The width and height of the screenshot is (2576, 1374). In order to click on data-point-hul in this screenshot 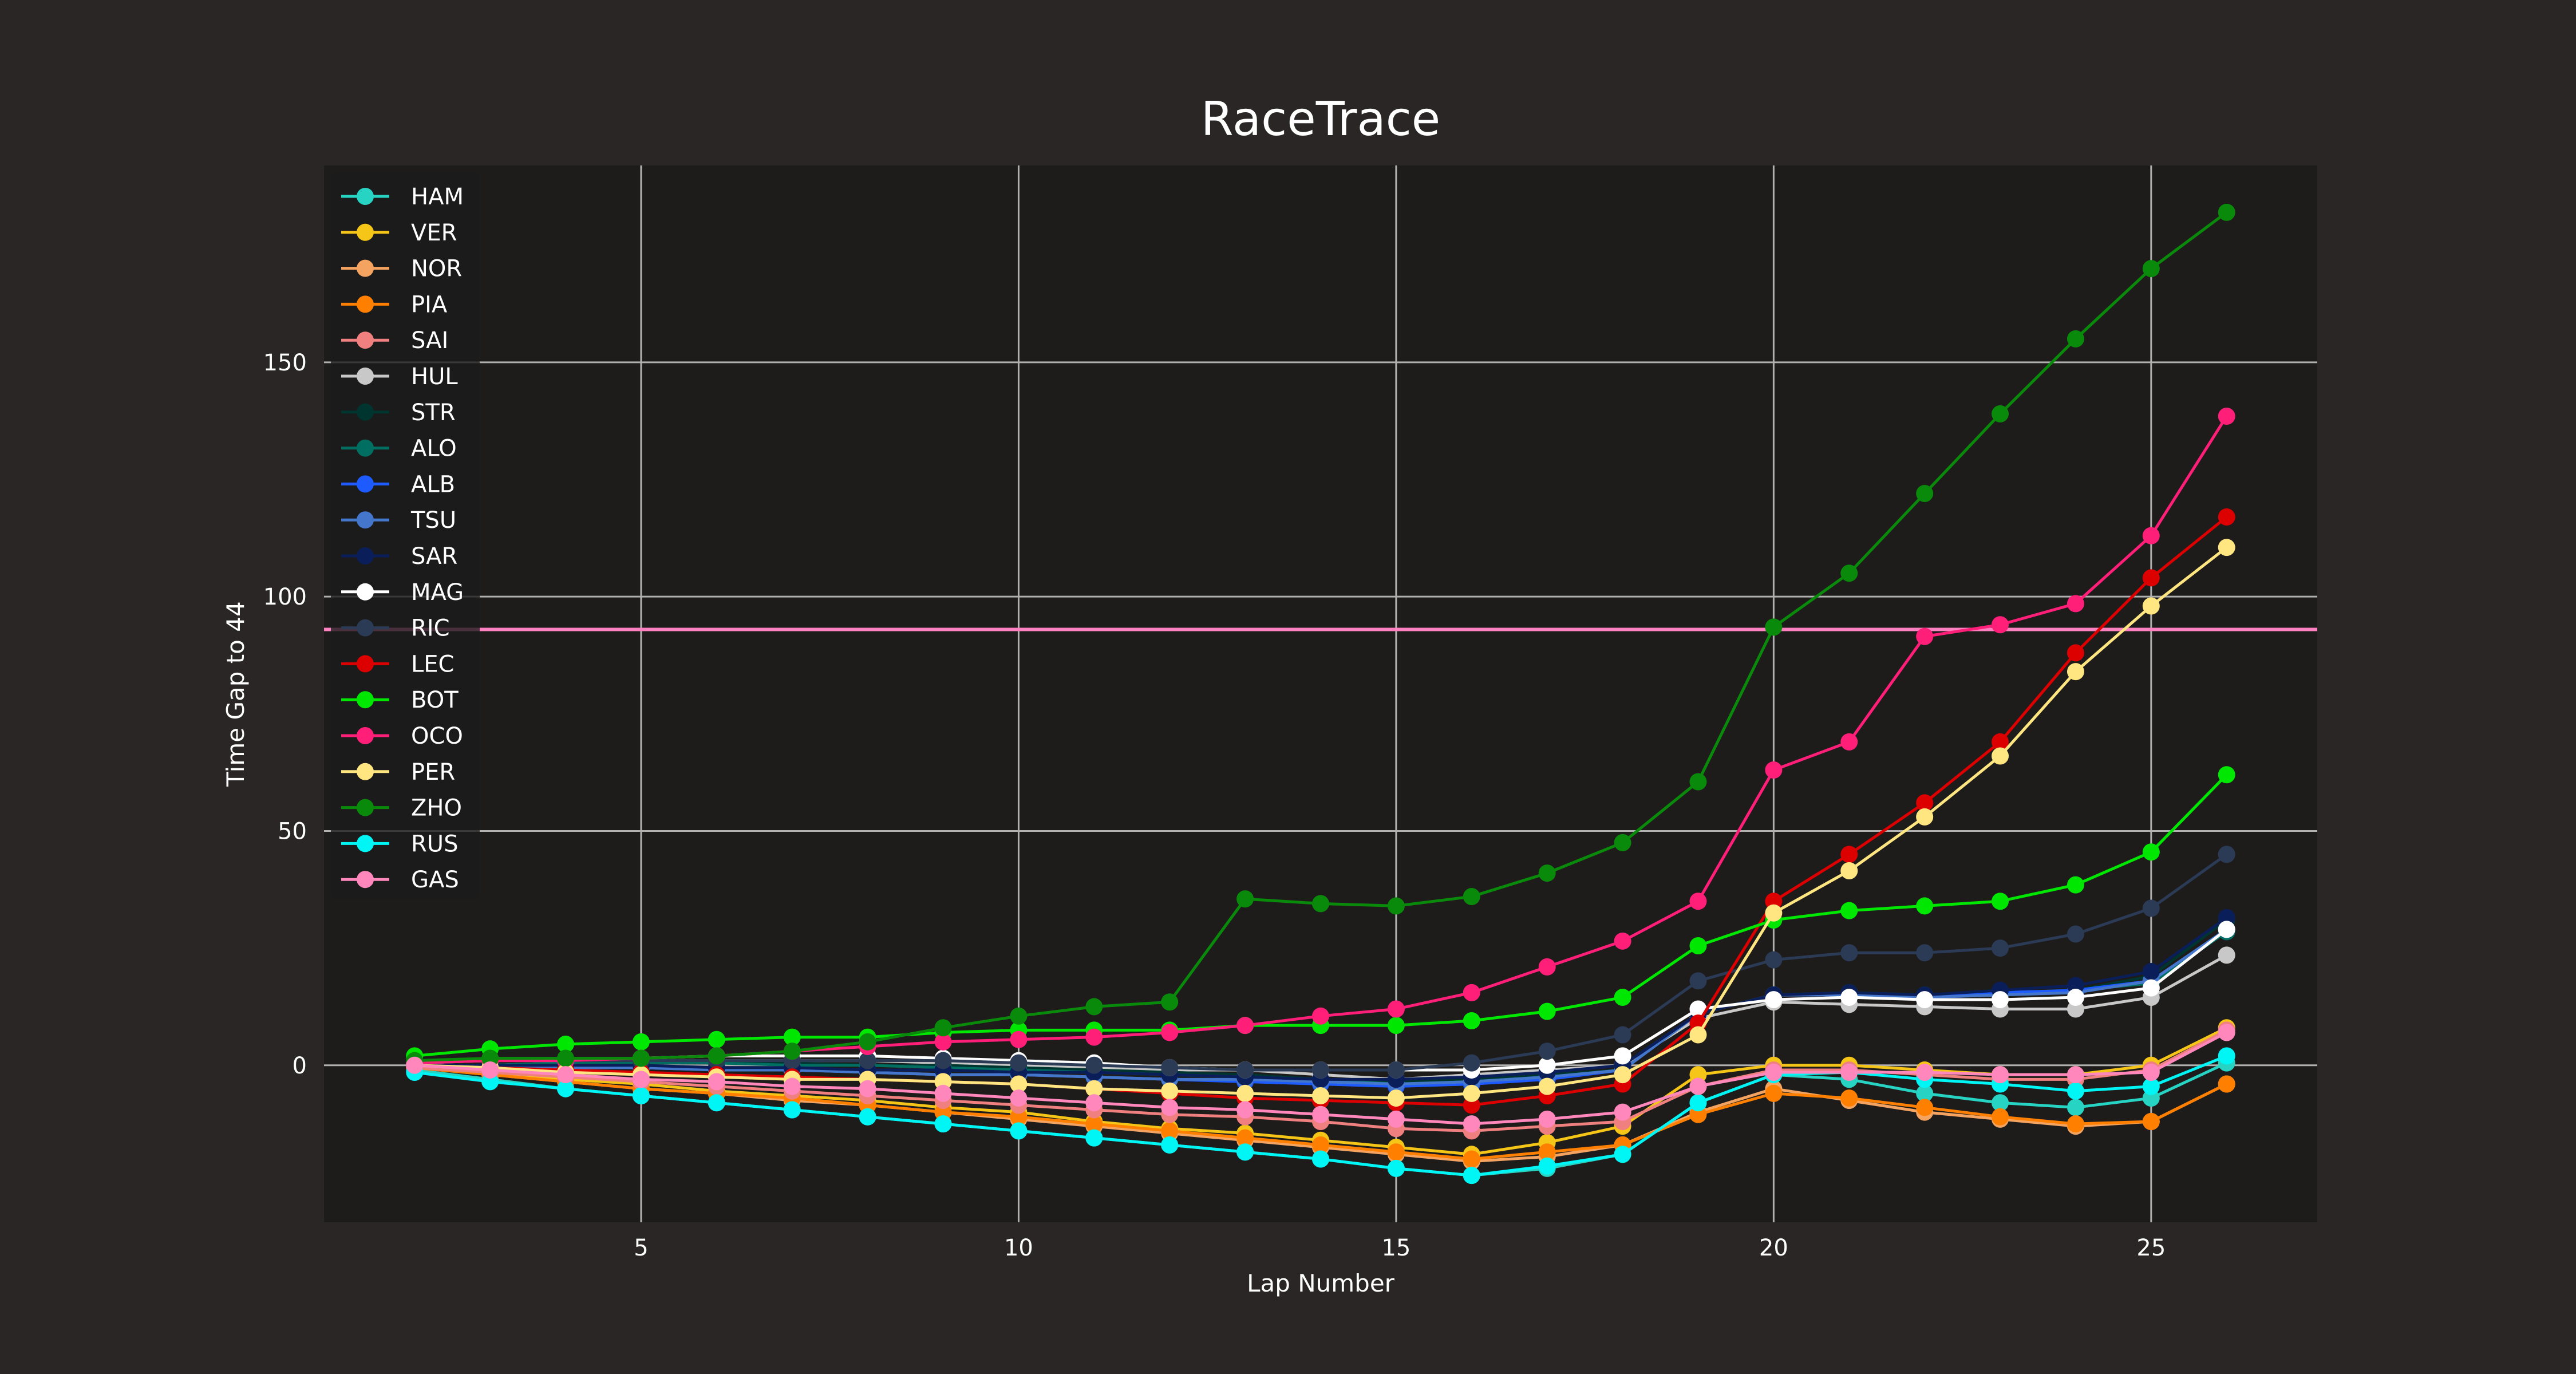, I will do `click(2226, 955)`.